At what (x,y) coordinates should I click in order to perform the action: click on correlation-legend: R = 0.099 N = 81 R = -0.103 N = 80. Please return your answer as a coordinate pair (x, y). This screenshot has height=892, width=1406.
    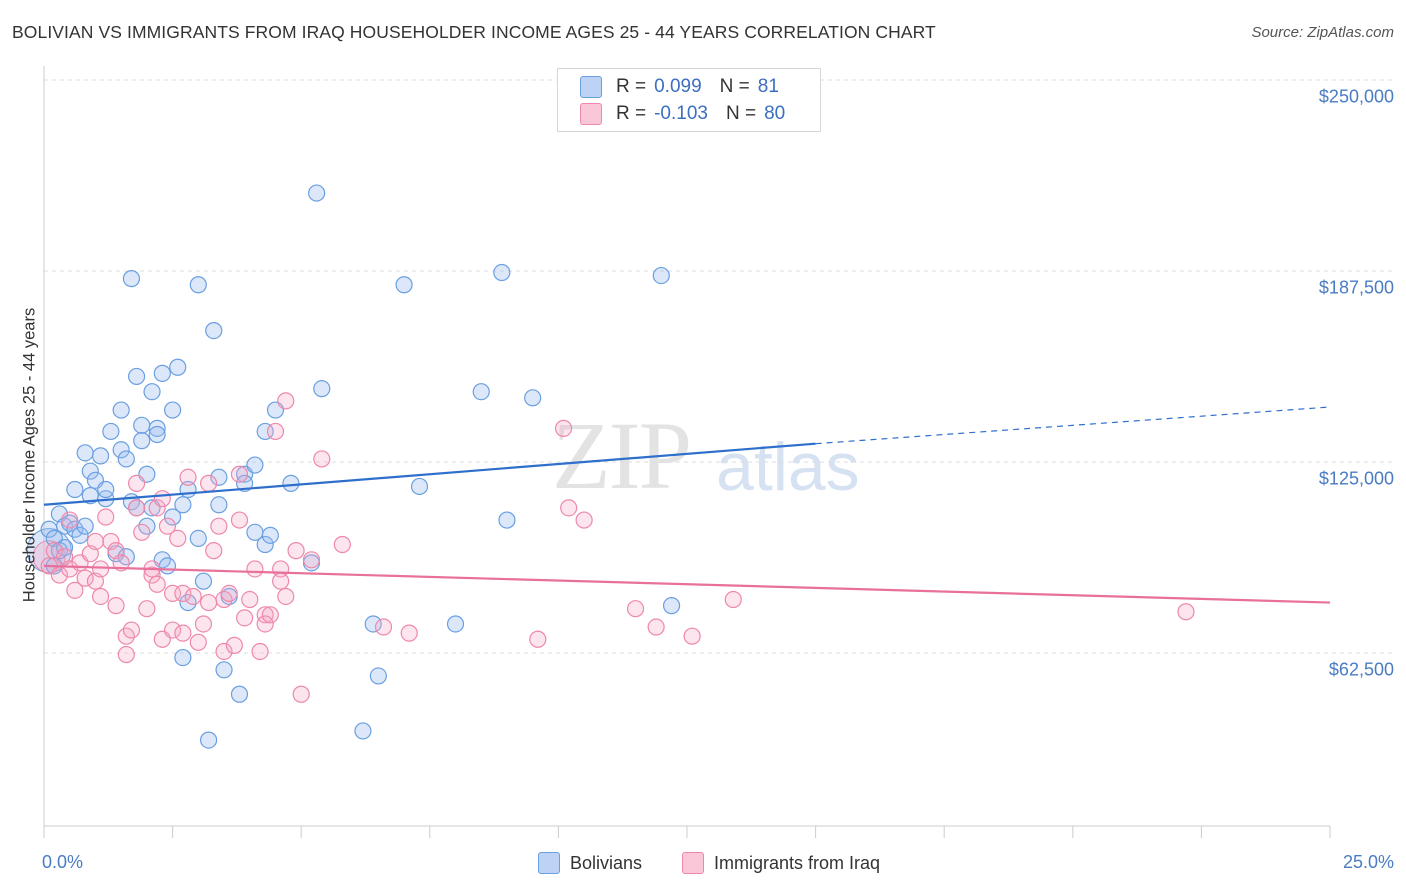
    Looking at the image, I should click on (689, 100).